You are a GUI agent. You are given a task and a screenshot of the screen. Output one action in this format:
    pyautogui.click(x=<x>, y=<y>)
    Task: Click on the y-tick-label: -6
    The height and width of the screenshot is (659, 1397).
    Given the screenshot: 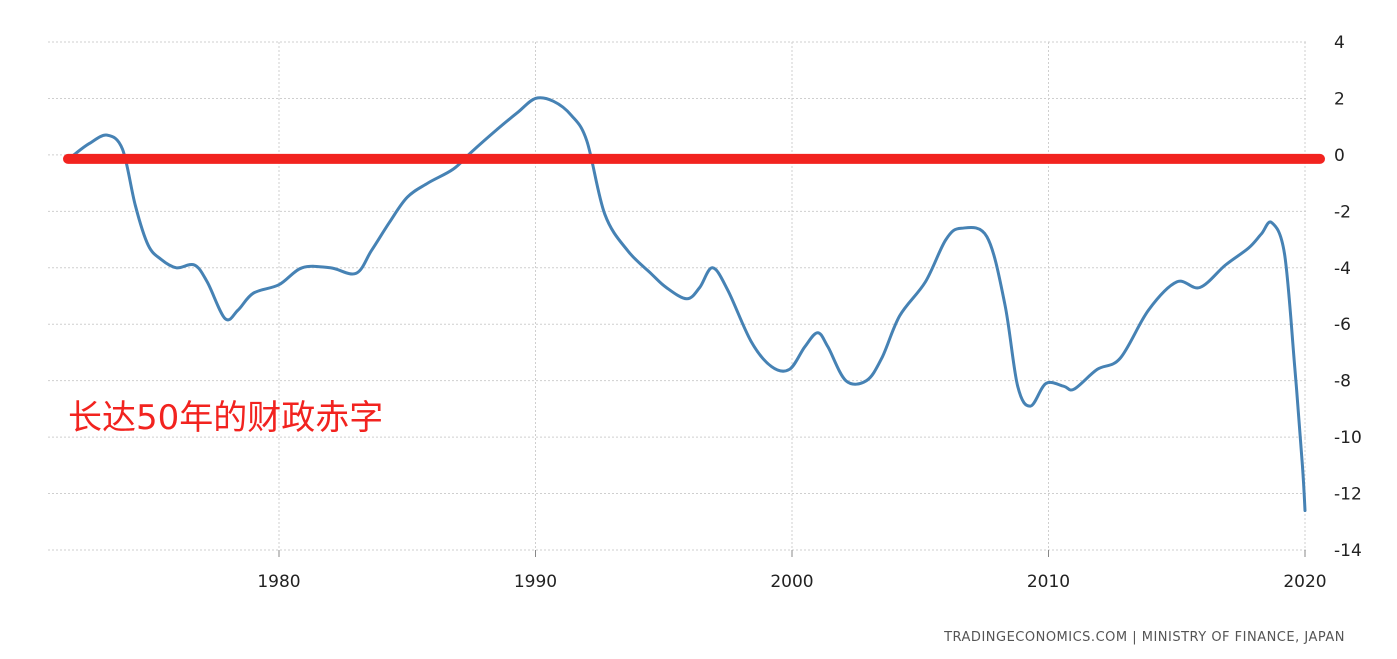 What is the action you would take?
    pyautogui.click(x=1342, y=325)
    